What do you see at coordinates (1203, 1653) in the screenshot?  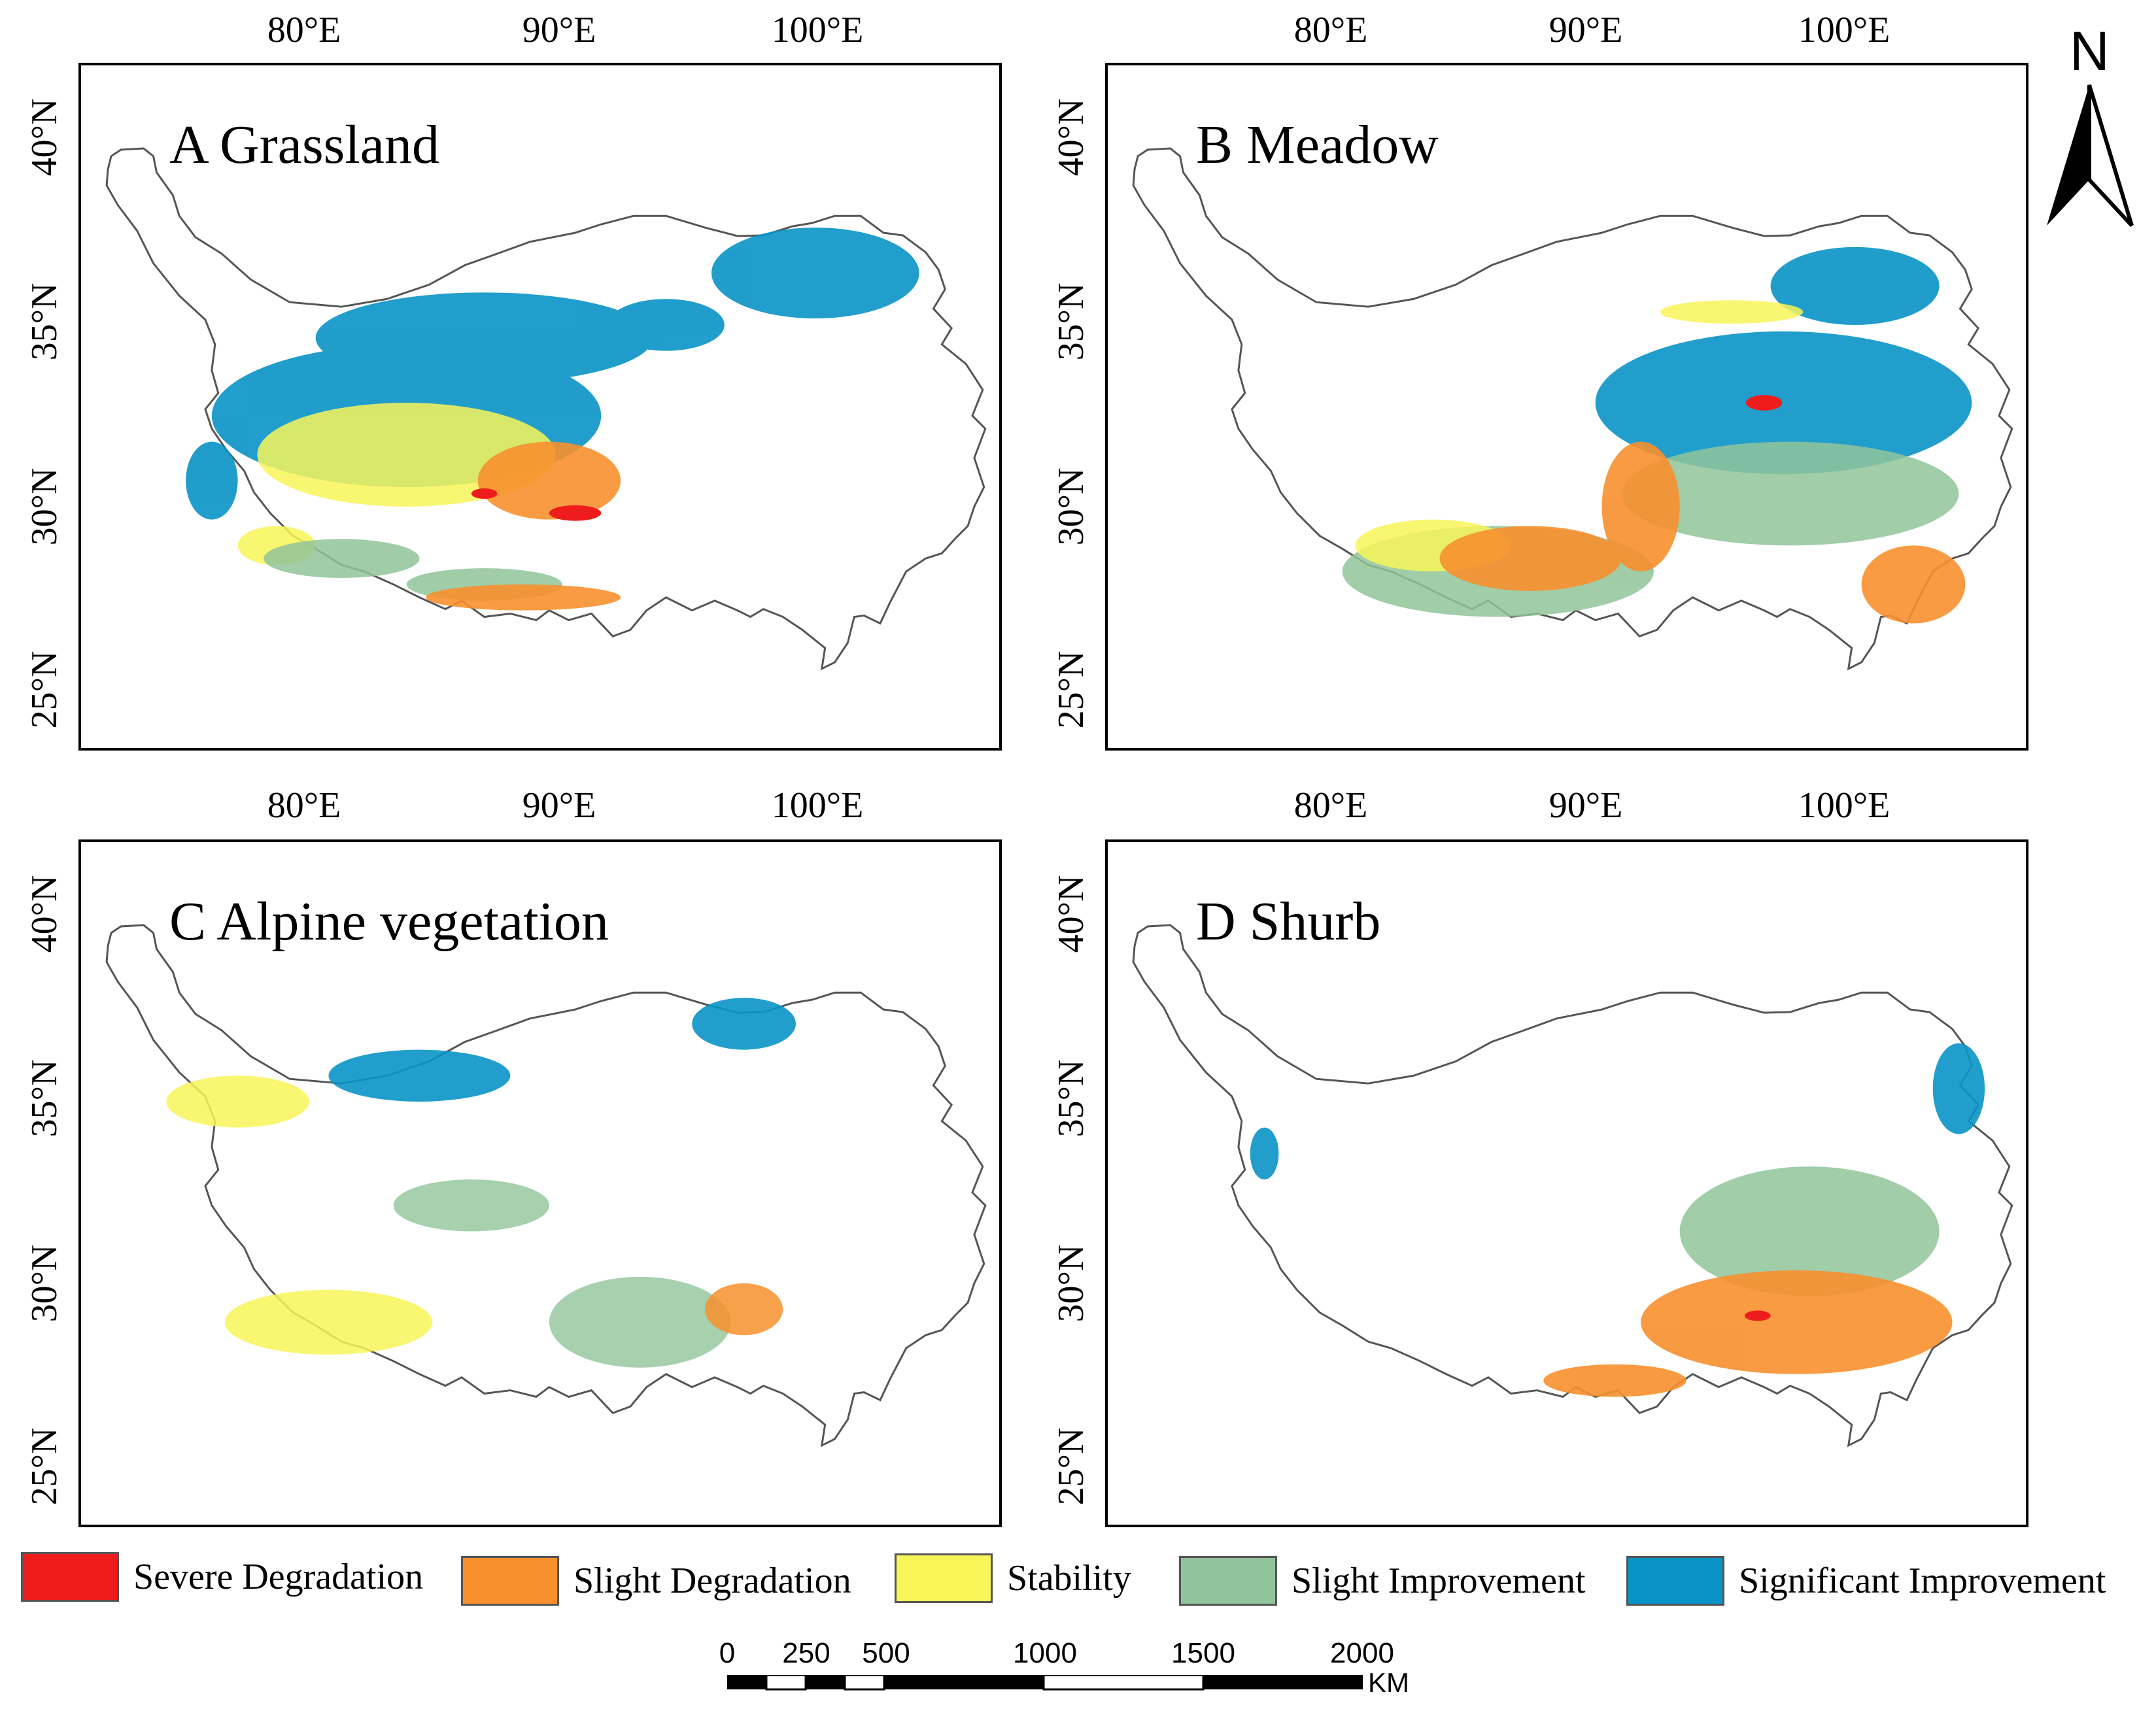 I see `scale-tick-1500: 1500` at bounding box center [1203, 1653].